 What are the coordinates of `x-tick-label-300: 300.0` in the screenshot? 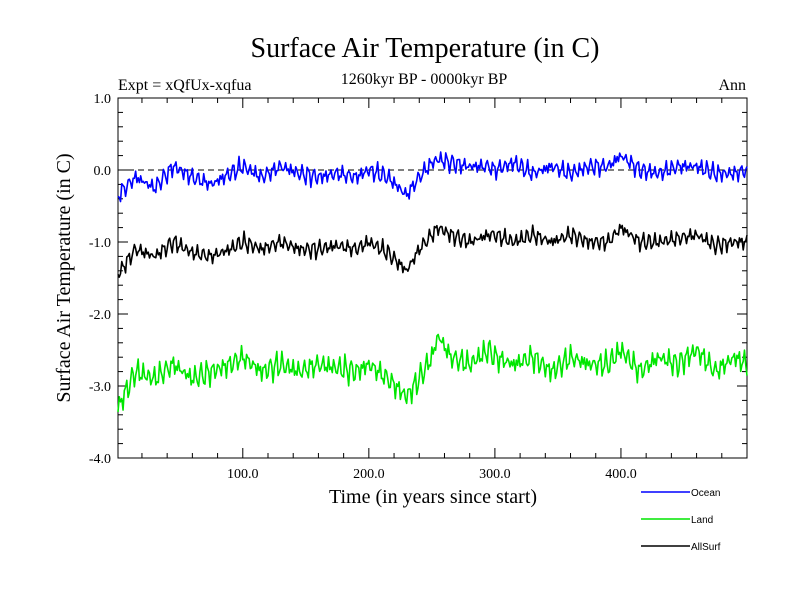 It's located at (495, 474).